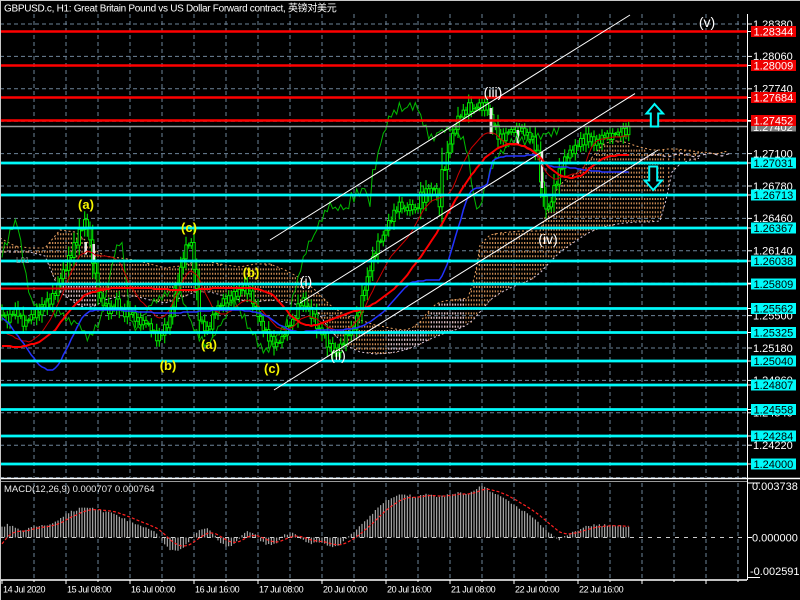  What do you see at coordinates (775, 572) in the screenshot?
I see `svg-text: -0.002591` at bounding box center [775, 572].